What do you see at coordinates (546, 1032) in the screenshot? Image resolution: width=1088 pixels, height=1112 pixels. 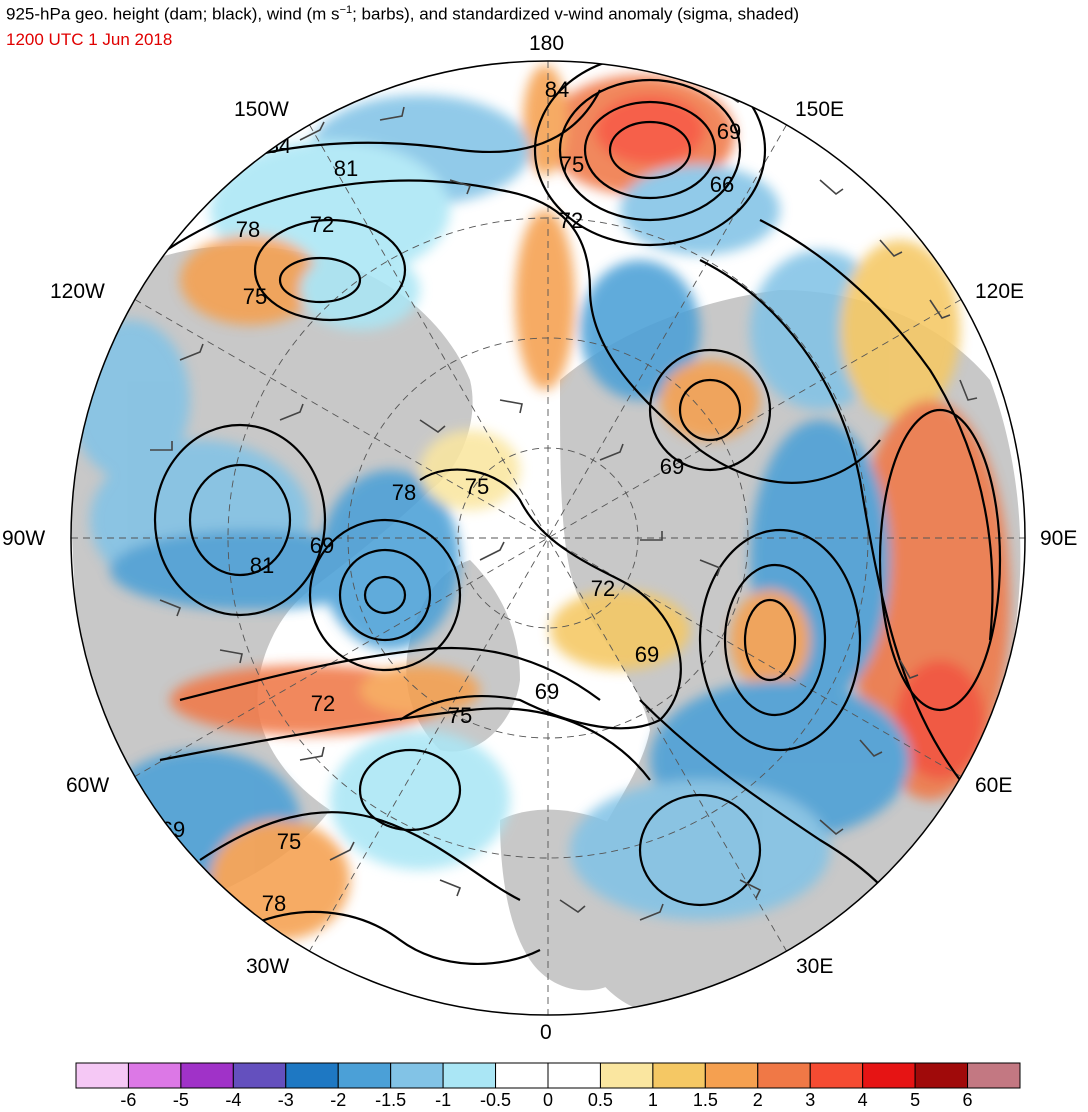 I see `lon-label-0: 0` at bounding box center [546, 1032].